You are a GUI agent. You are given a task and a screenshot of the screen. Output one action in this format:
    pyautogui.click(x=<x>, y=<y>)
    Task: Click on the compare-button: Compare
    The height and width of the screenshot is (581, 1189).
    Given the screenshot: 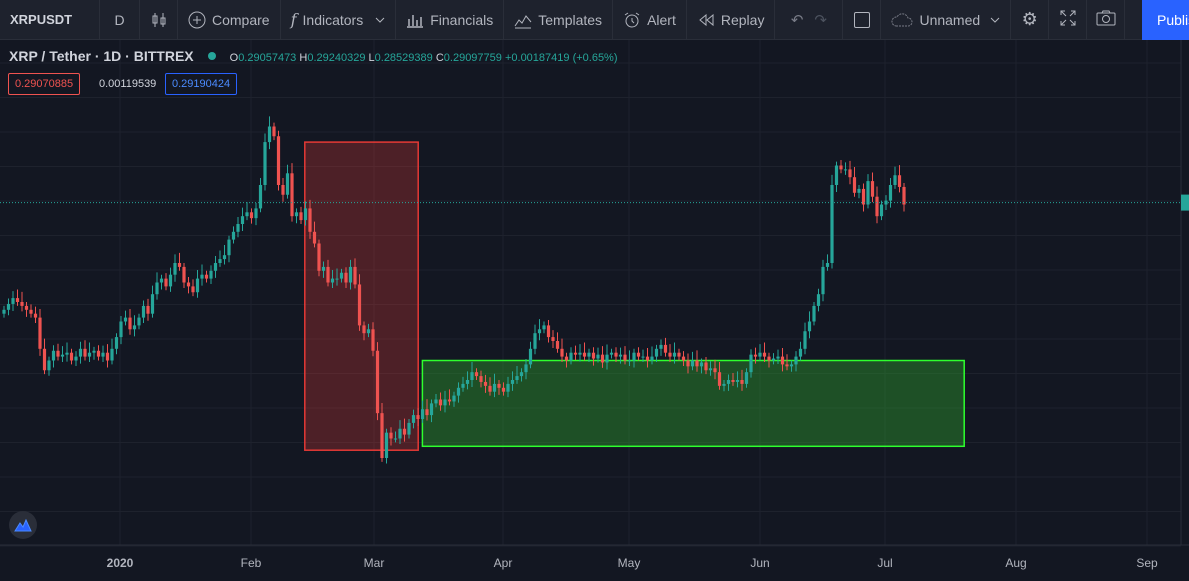 What is the action you would take?
    pyautogui.click(x=229, y=20)
    